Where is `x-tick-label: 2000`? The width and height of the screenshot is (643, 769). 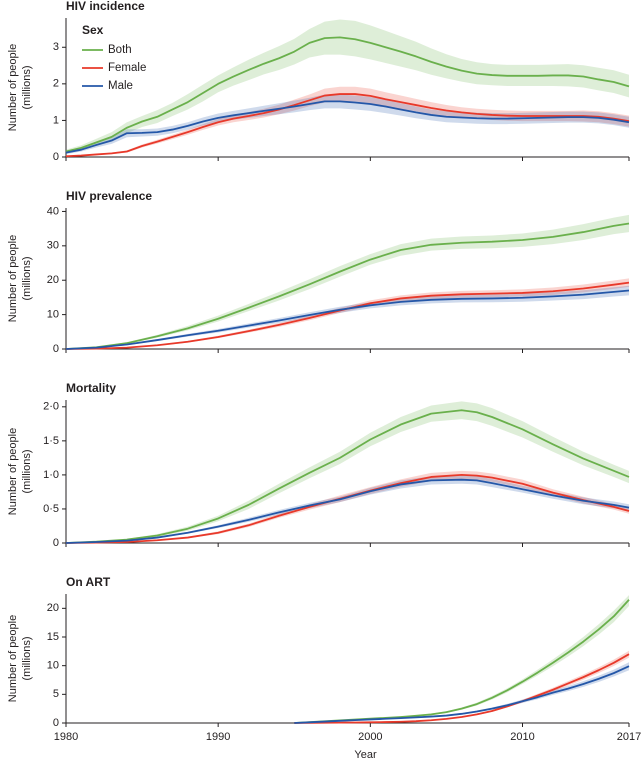
x-tick-label: 2000 is located at coordinates (370, 737).